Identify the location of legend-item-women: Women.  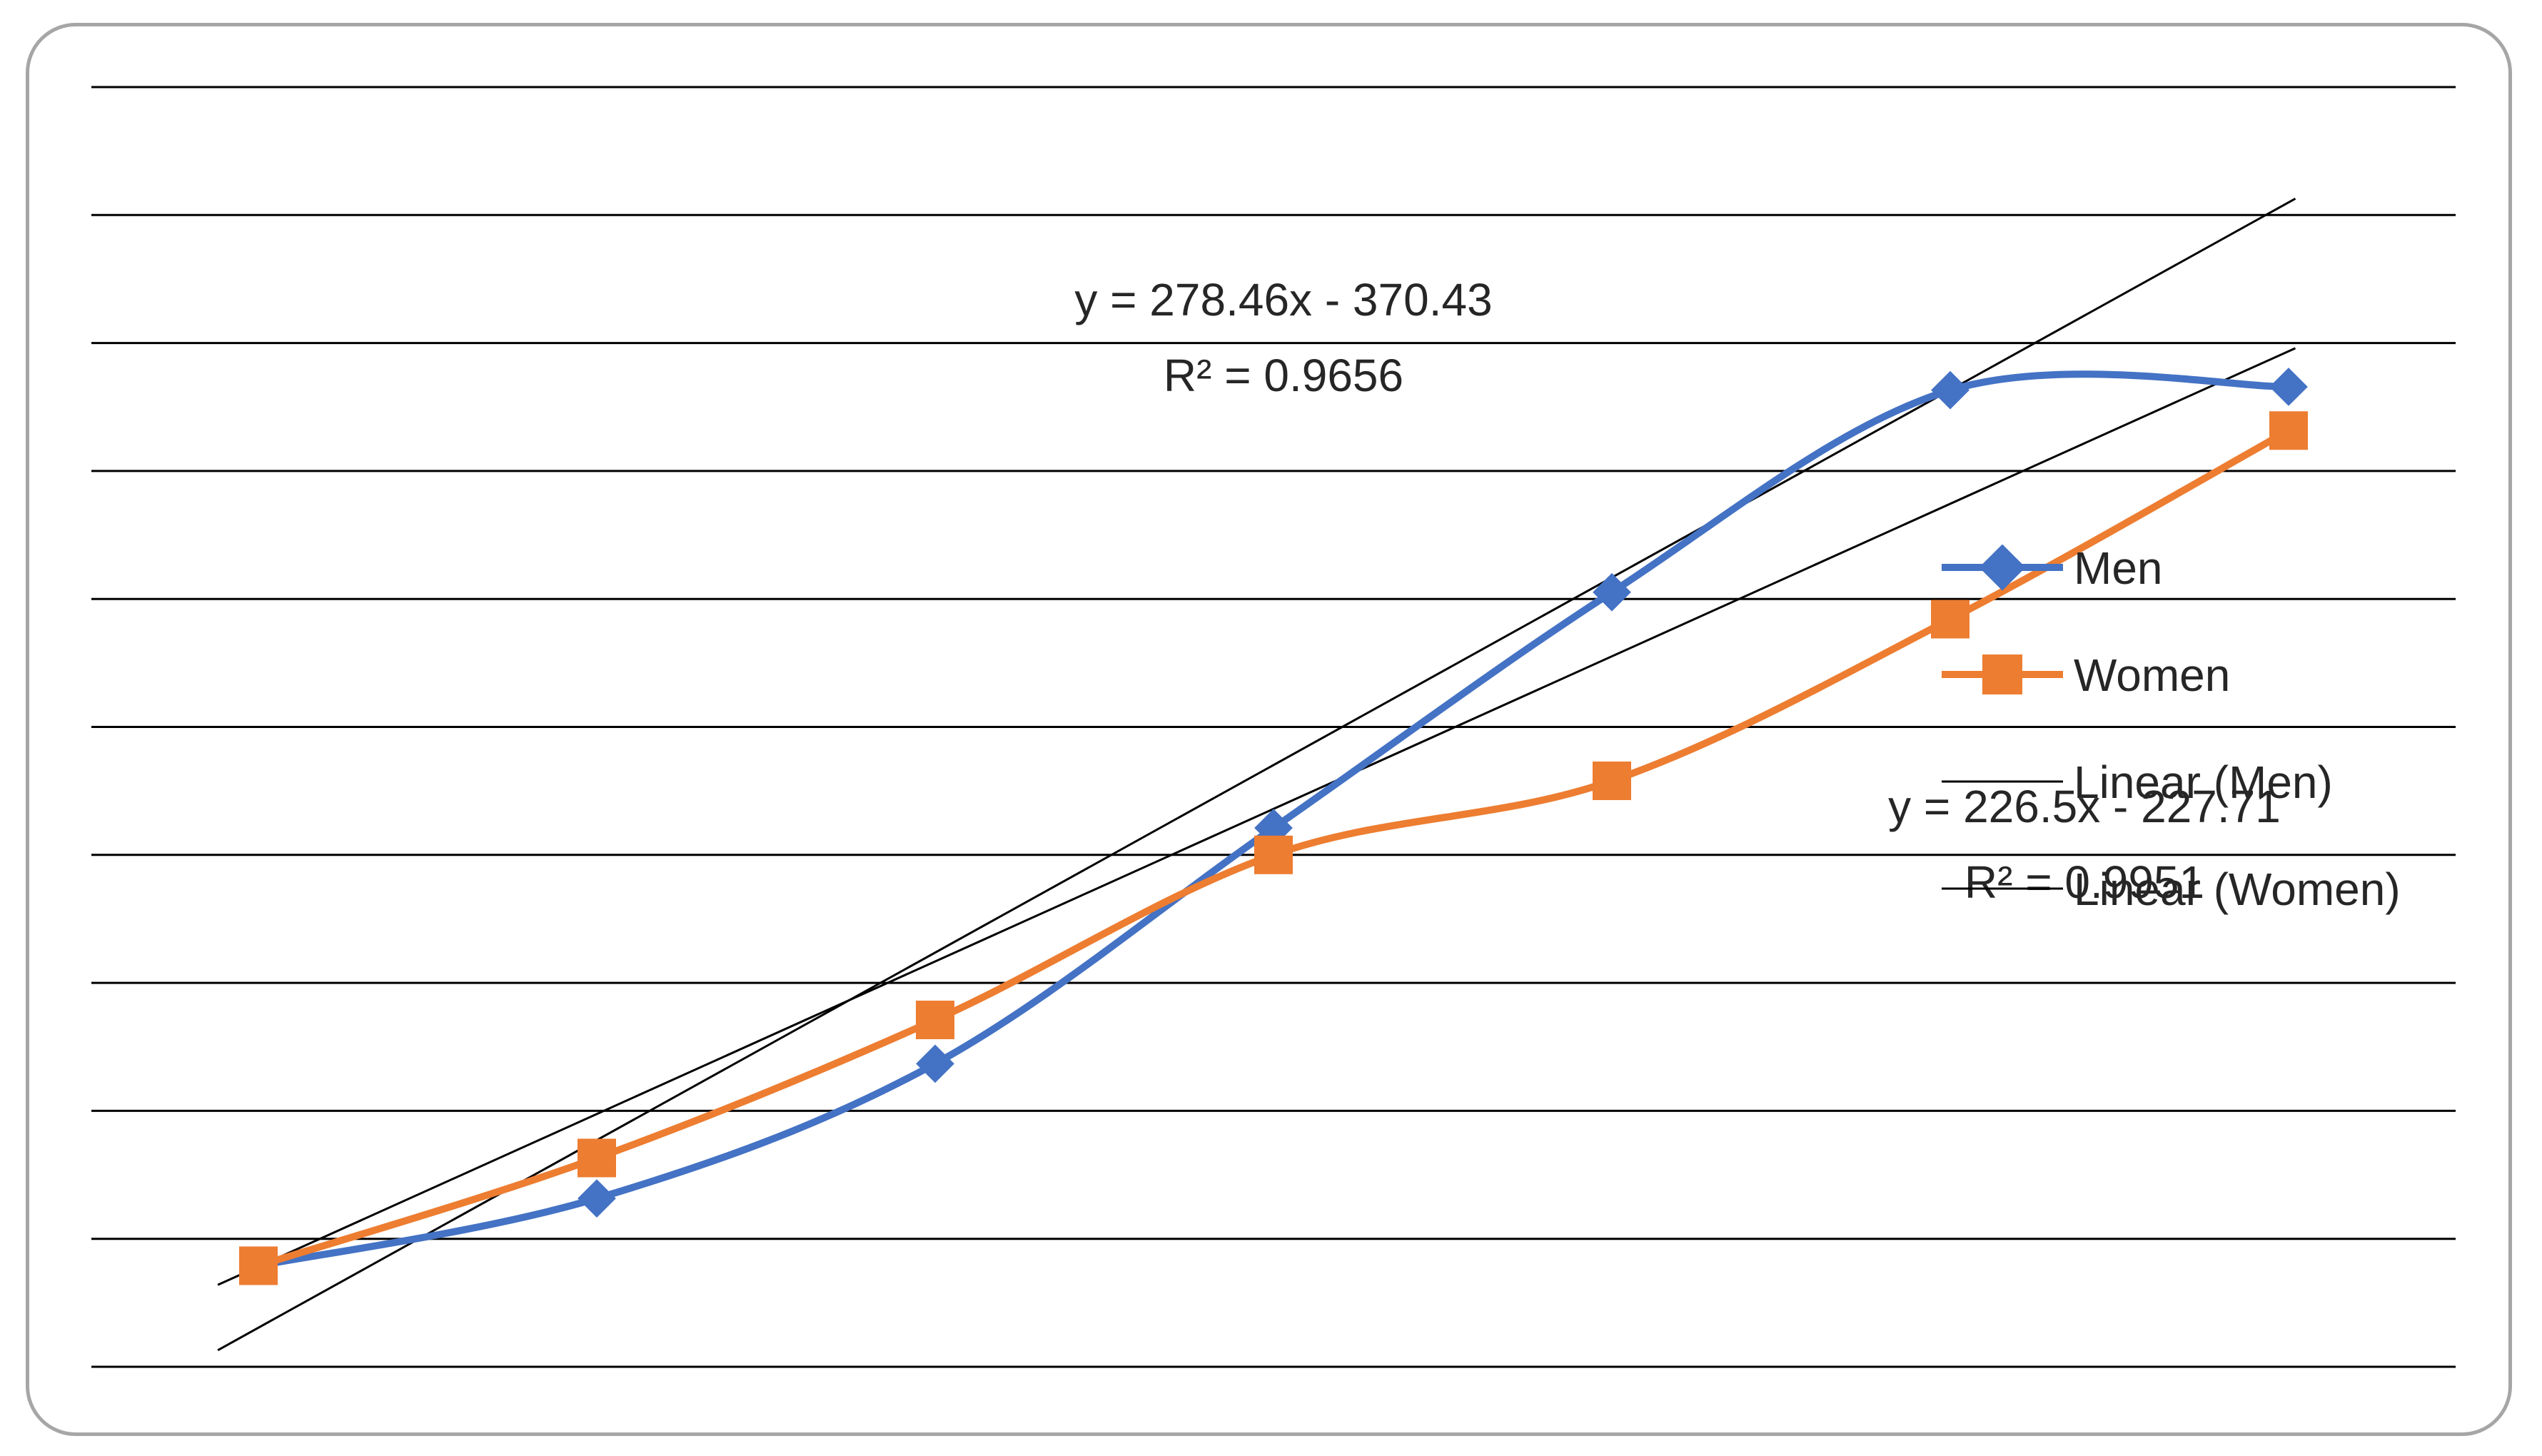
(2086, 675).